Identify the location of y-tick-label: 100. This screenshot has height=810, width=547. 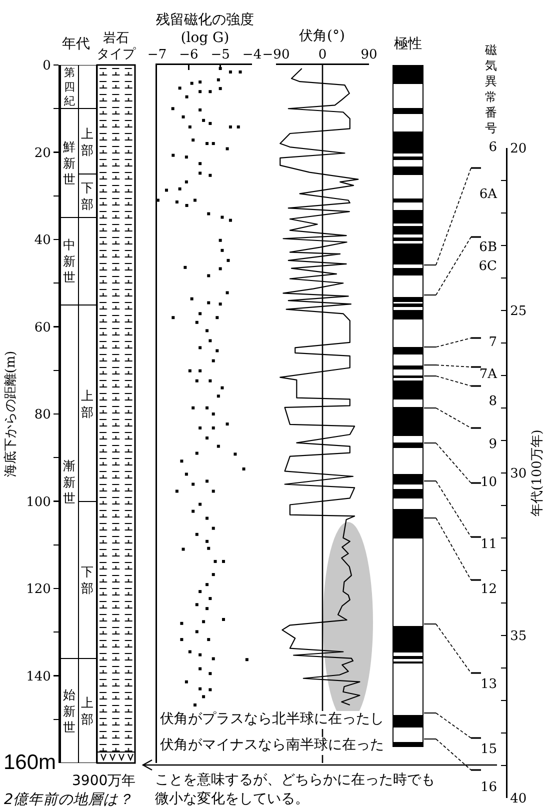
(38, 502).